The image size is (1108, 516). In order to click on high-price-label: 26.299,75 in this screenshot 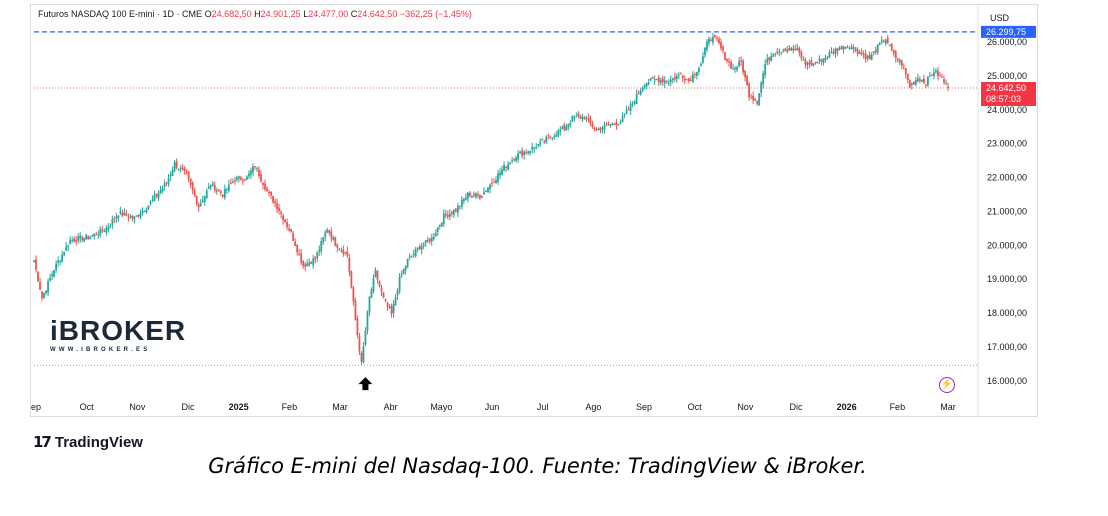, I will do `click(1006, 32)`.